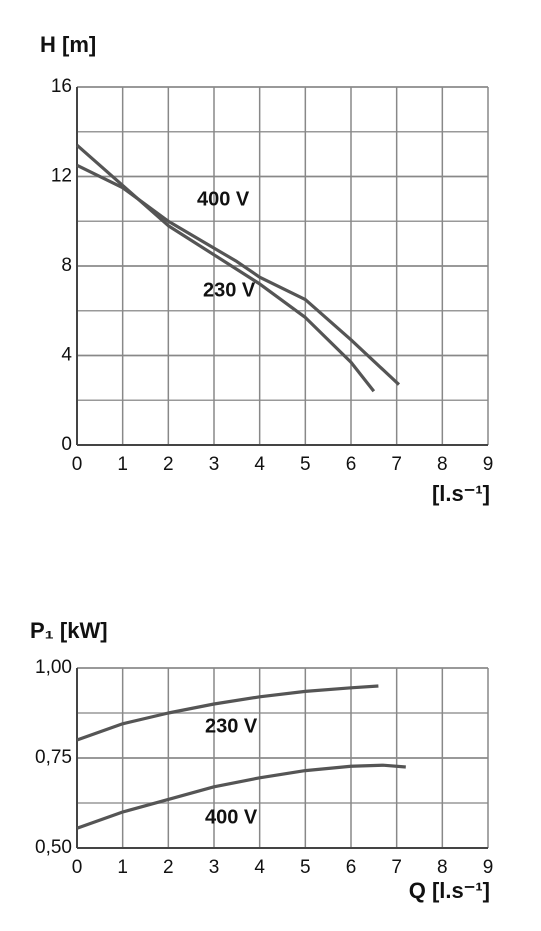 The image size is (541, 931). I want to click on x-axis-label: [l.s⁻¹], so click(461, 493).